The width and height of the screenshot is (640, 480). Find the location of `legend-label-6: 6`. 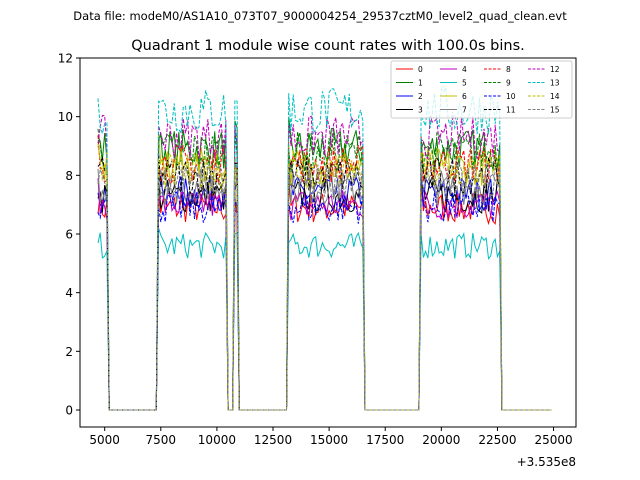

legend-label-6: 6 is located at coordinates (464, 96).